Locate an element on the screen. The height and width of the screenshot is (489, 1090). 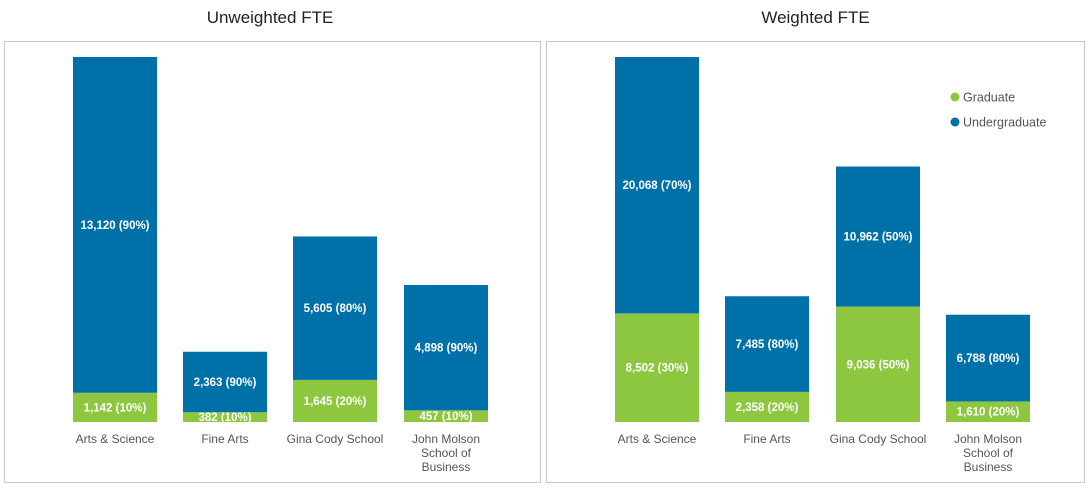
data-label: 1,645 (20%) is located at coordinates (335, 402).